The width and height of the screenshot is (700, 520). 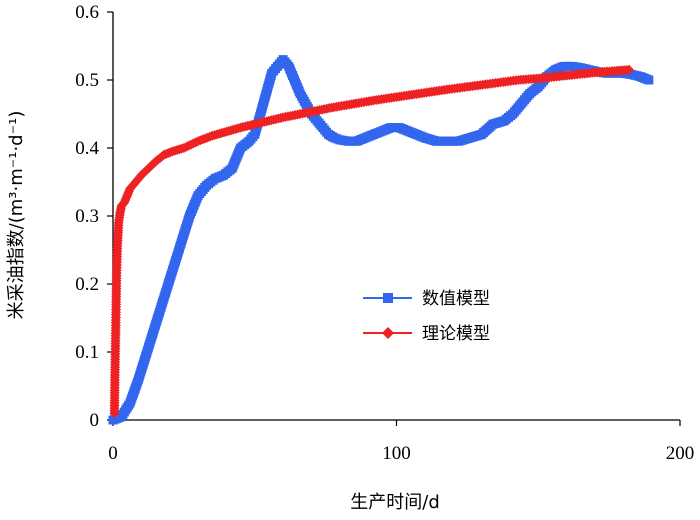 What do you see at coordinates (396, 453) in the screenshot?
I see `x-tick-label: 100` at bounding box center [396, 453].